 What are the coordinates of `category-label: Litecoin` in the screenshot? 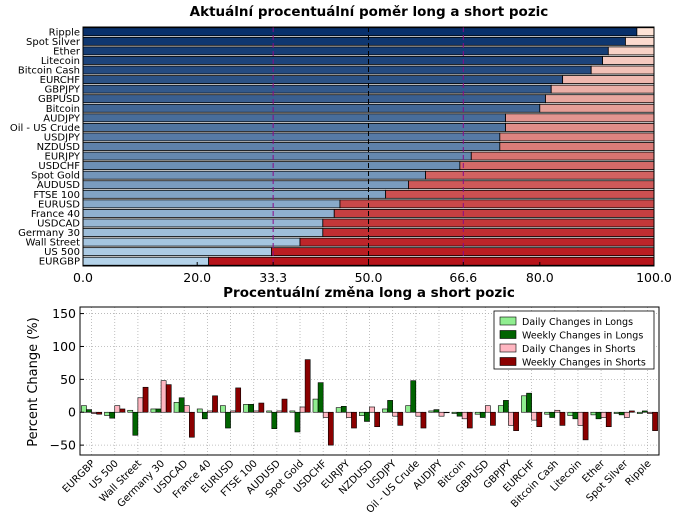 It's located at (60, 61).